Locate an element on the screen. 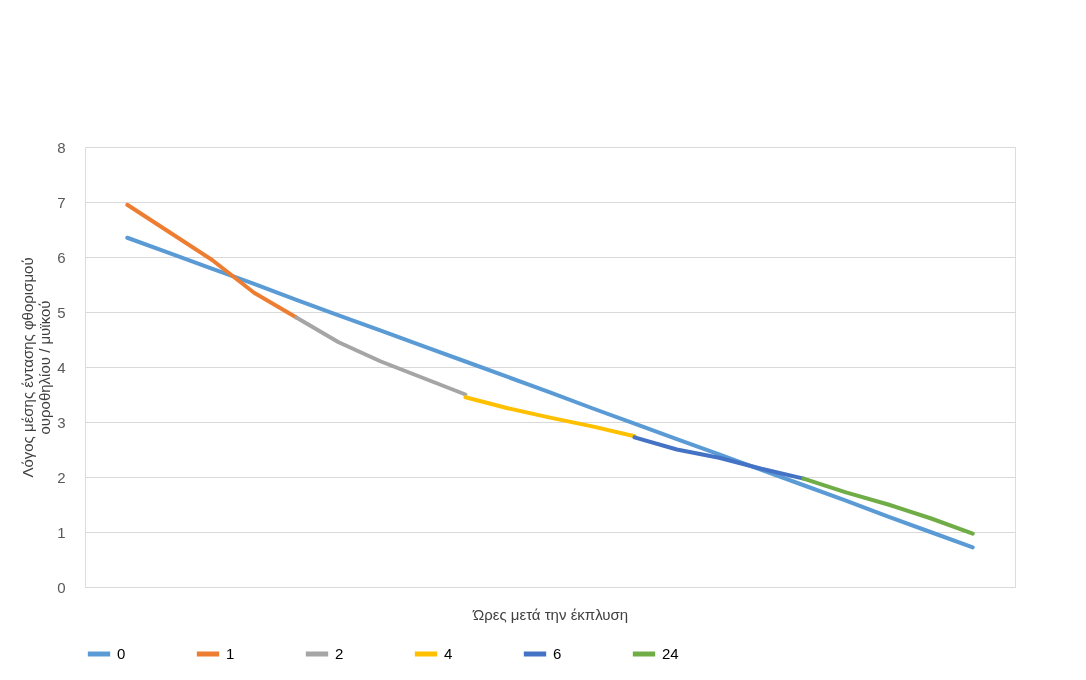 This screenshot has width=1086, height=680. y-tick-label: 4 is located at coordinates (61, 367).